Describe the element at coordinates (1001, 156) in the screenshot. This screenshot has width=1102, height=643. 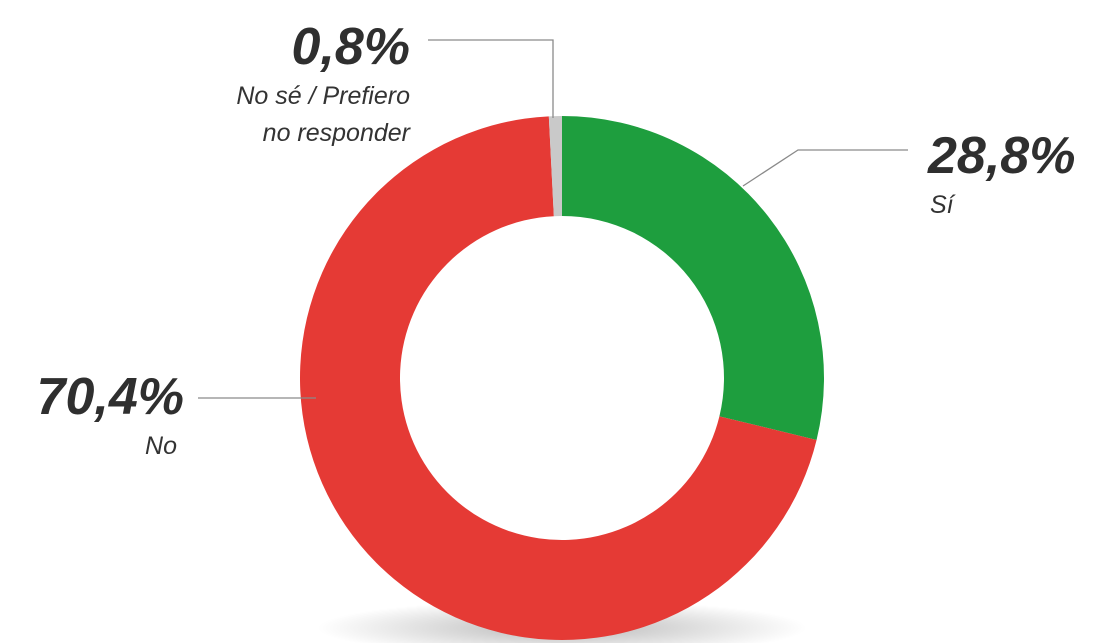
I see `value-label-si: 28,8%` at that location.